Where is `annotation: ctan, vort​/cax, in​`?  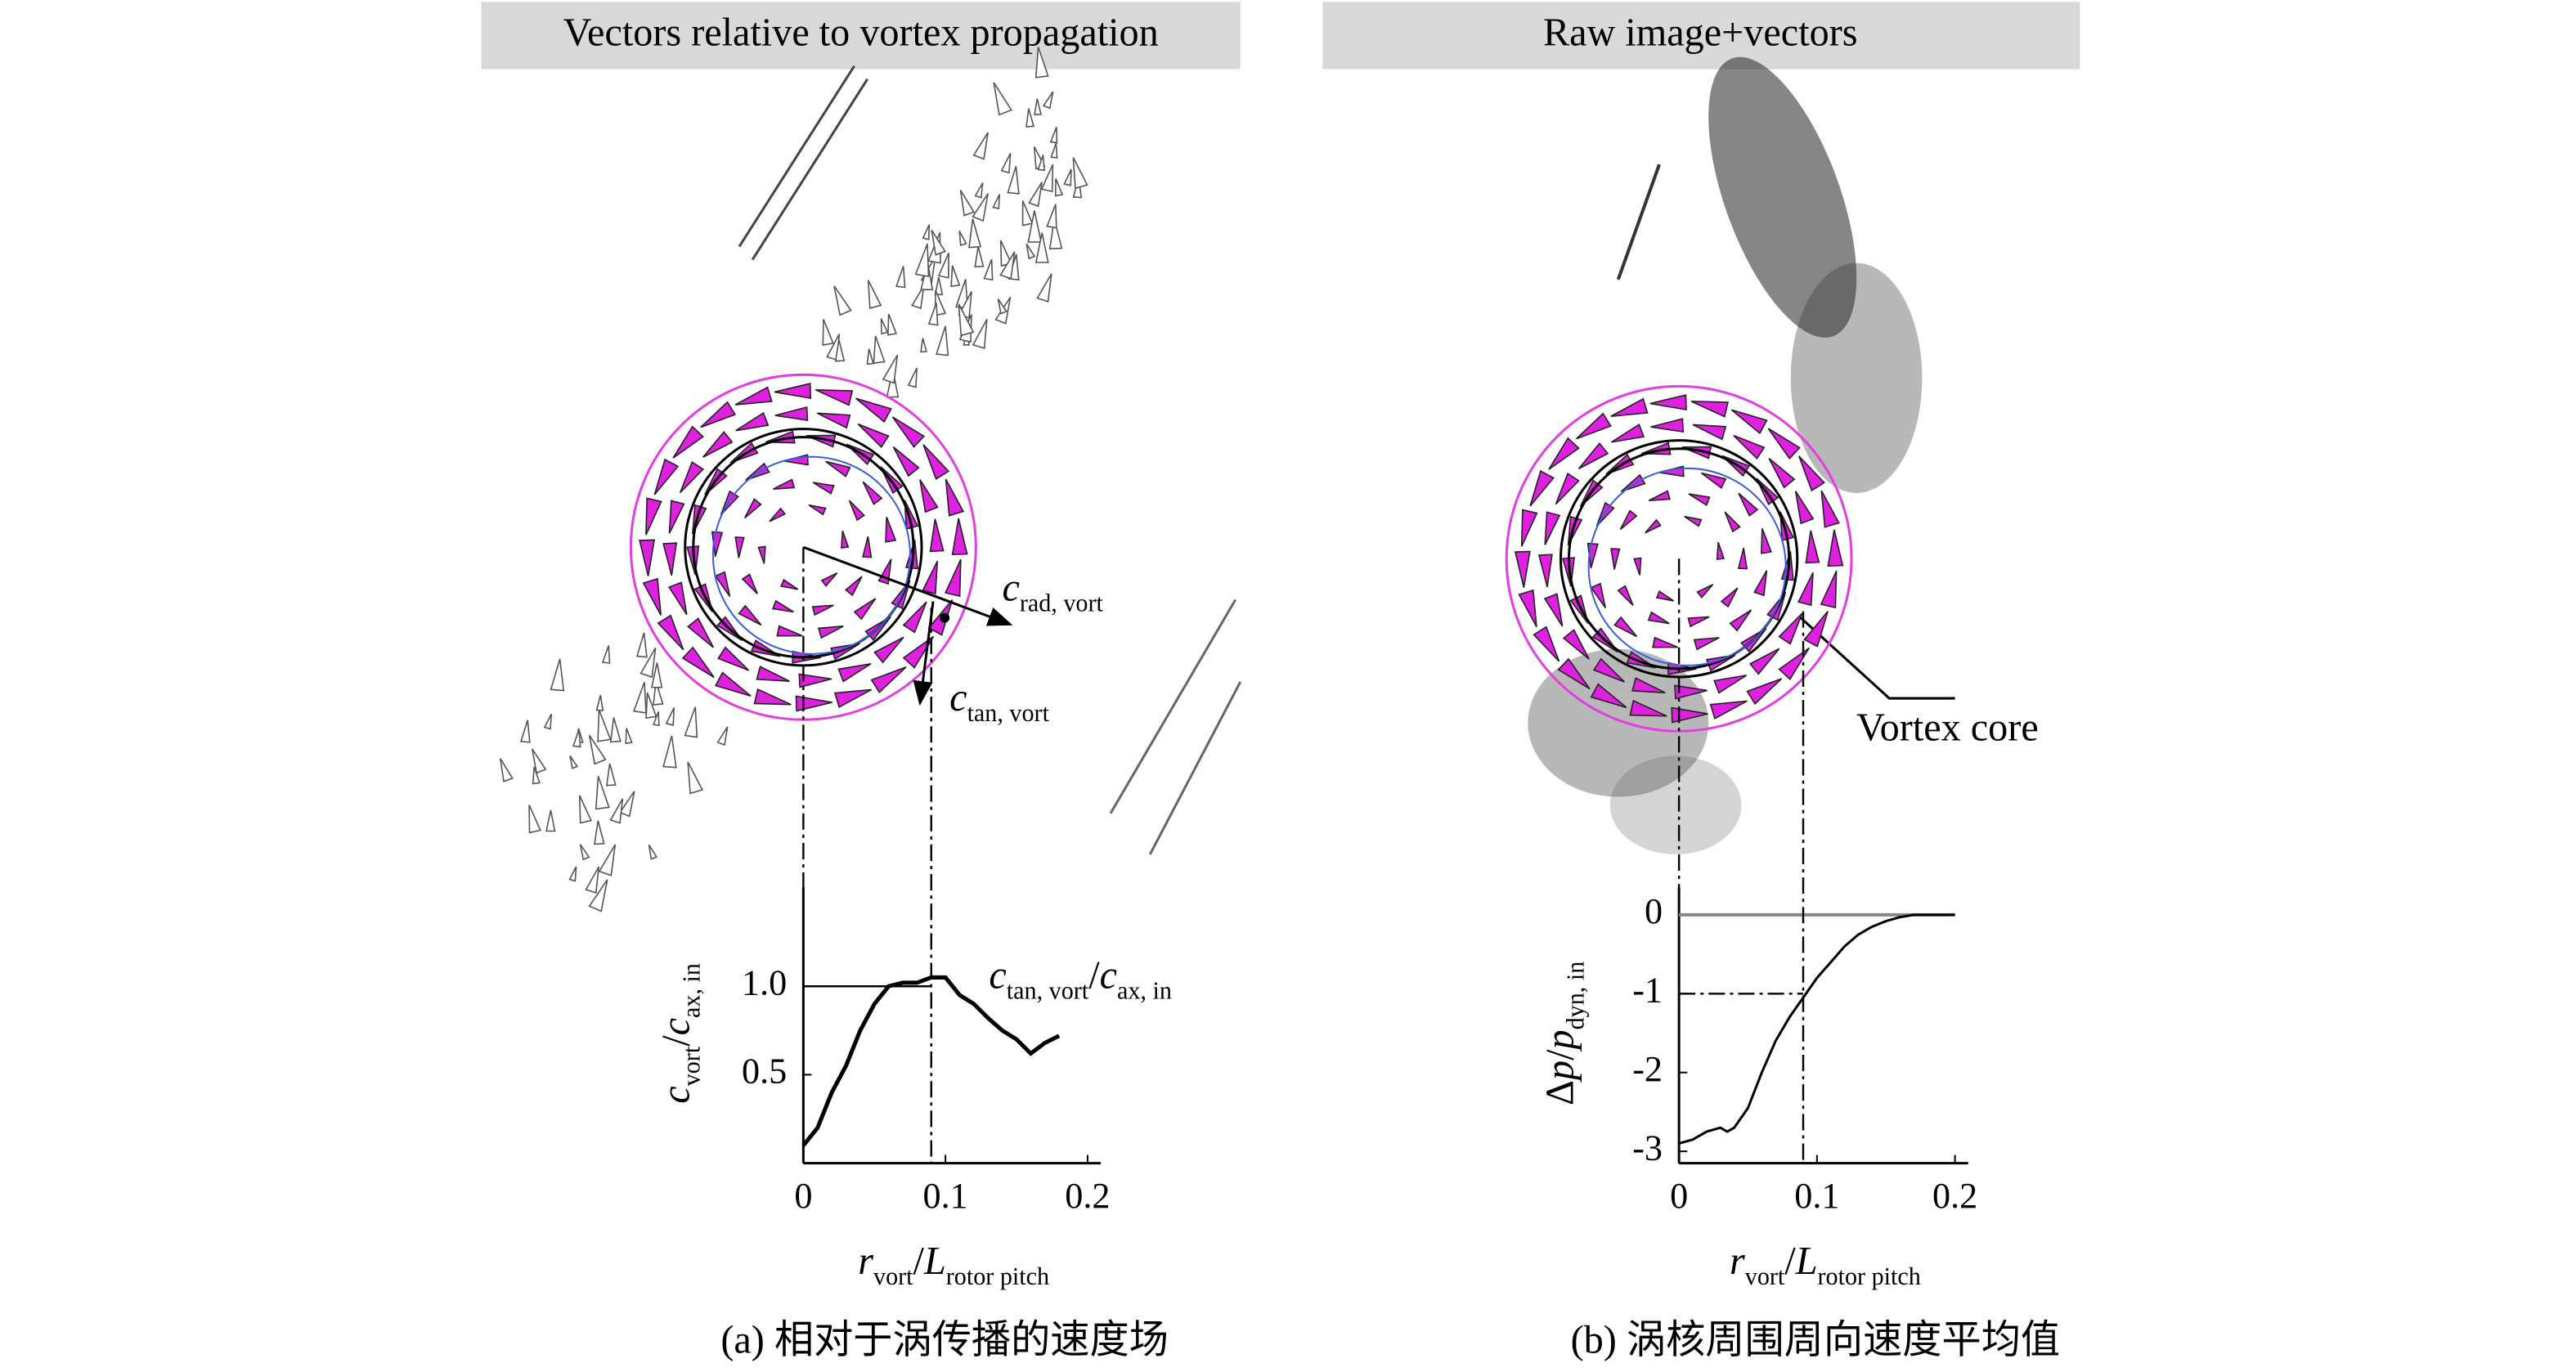
annotation: ctan, vort​/cax, in​ is located at coordinates (1080, 980).